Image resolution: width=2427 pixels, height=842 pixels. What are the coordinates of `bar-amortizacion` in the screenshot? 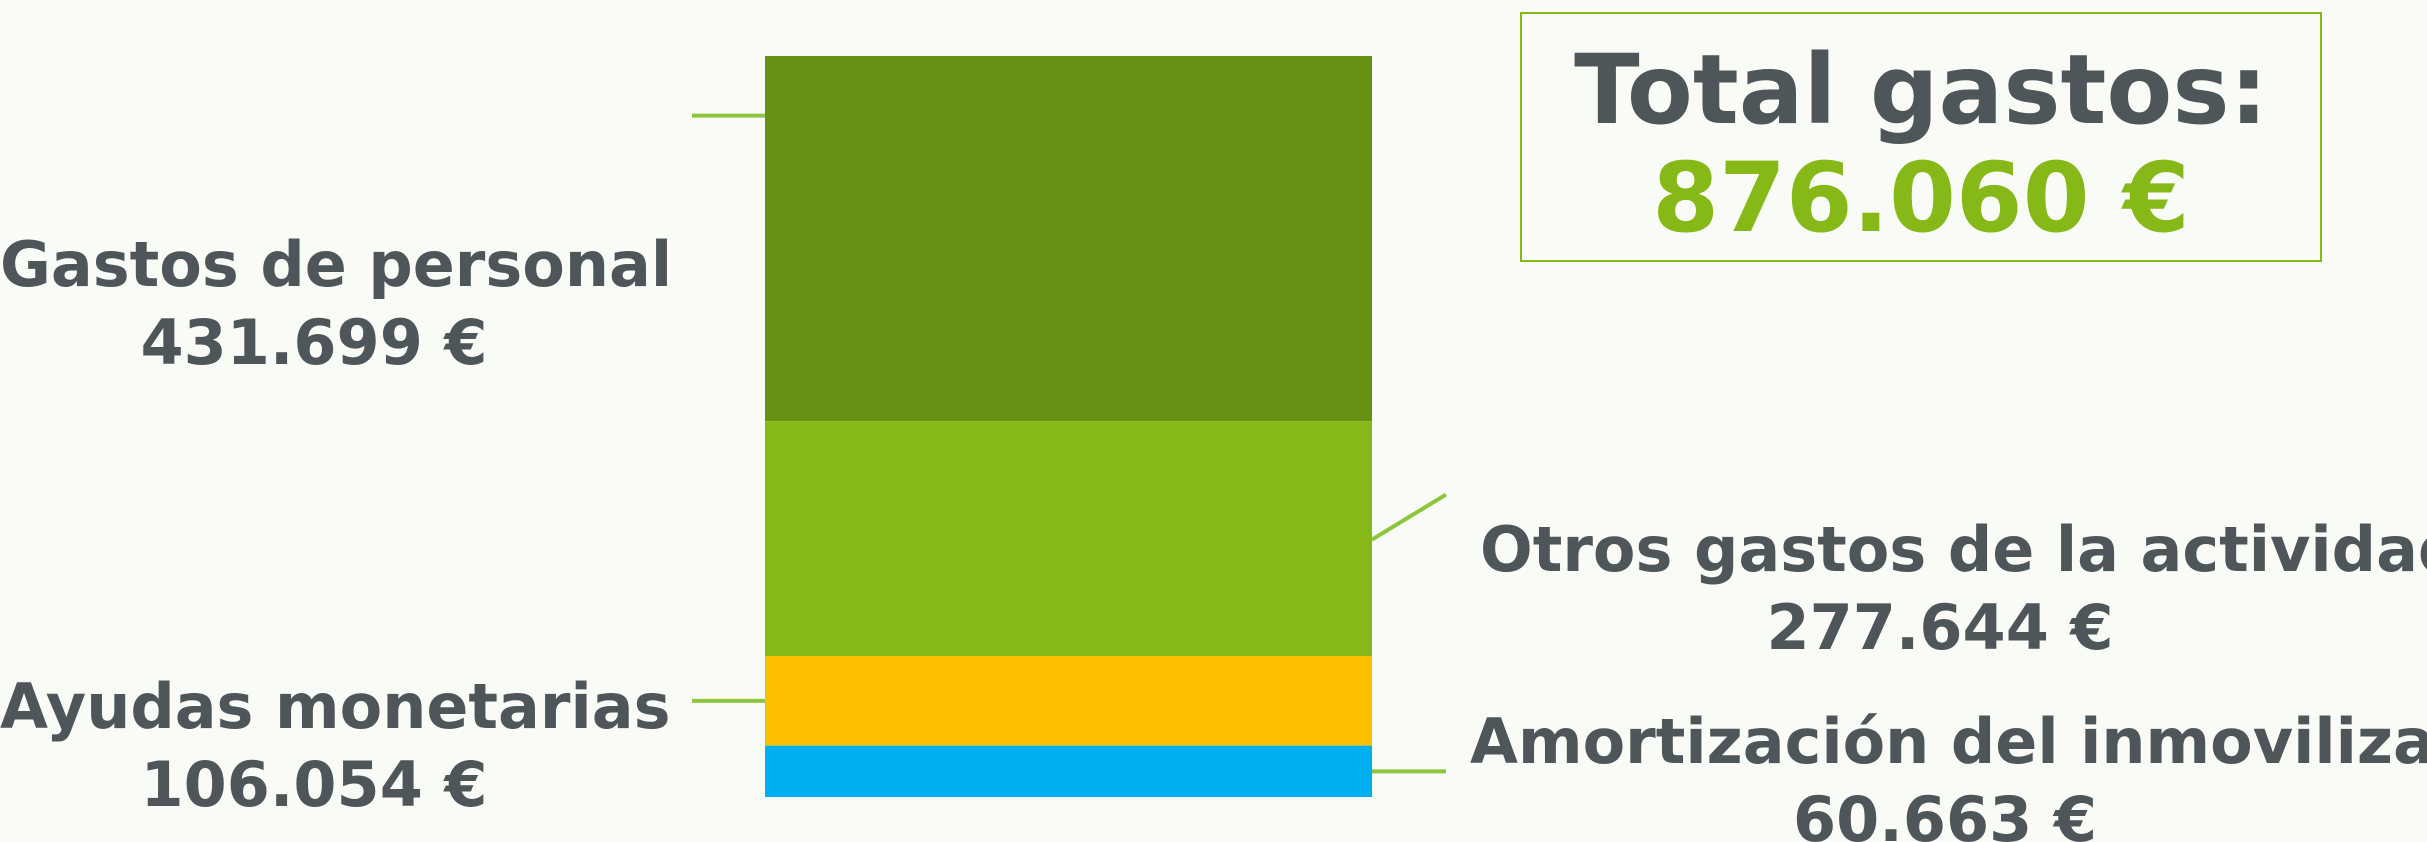 It's located at (1068, 771).